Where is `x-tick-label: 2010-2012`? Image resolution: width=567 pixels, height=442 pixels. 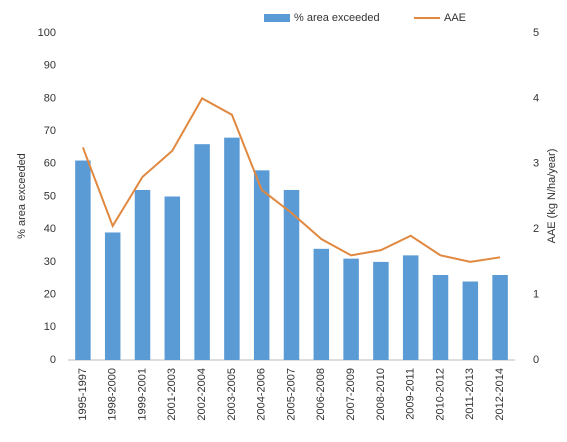 x-tick-label: 2010-2012 is located at coordinates (440, 394).